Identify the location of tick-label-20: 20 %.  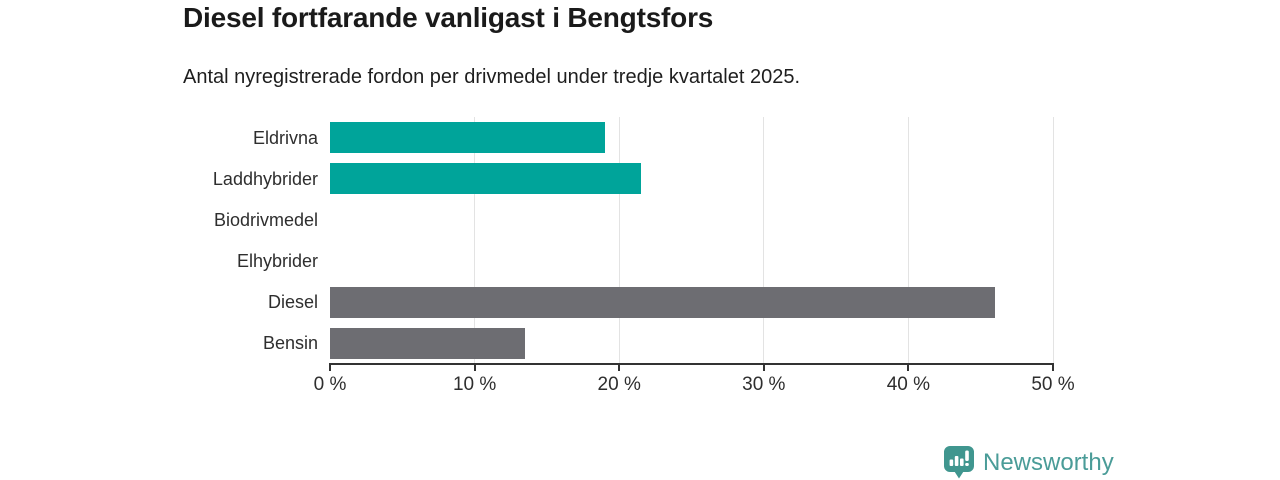
(619, 384).